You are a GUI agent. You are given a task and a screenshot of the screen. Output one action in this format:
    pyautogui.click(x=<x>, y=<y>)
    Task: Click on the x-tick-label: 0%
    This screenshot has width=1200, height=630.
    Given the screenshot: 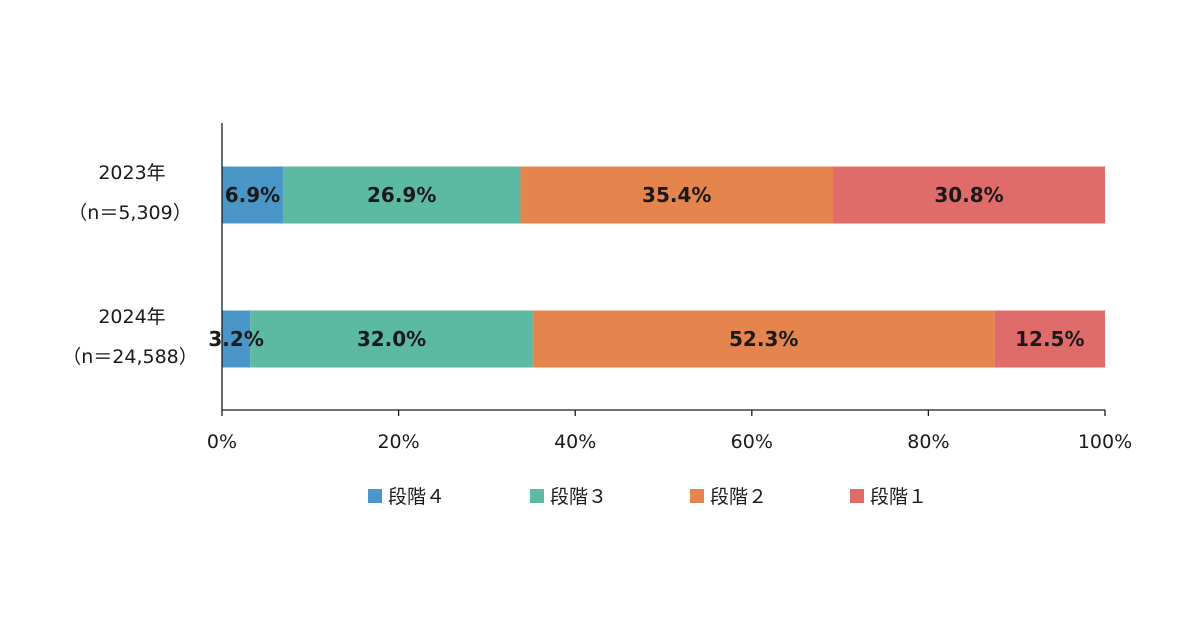 What is the action you would take?
    pyautogui.click(x=222, y=442)
    